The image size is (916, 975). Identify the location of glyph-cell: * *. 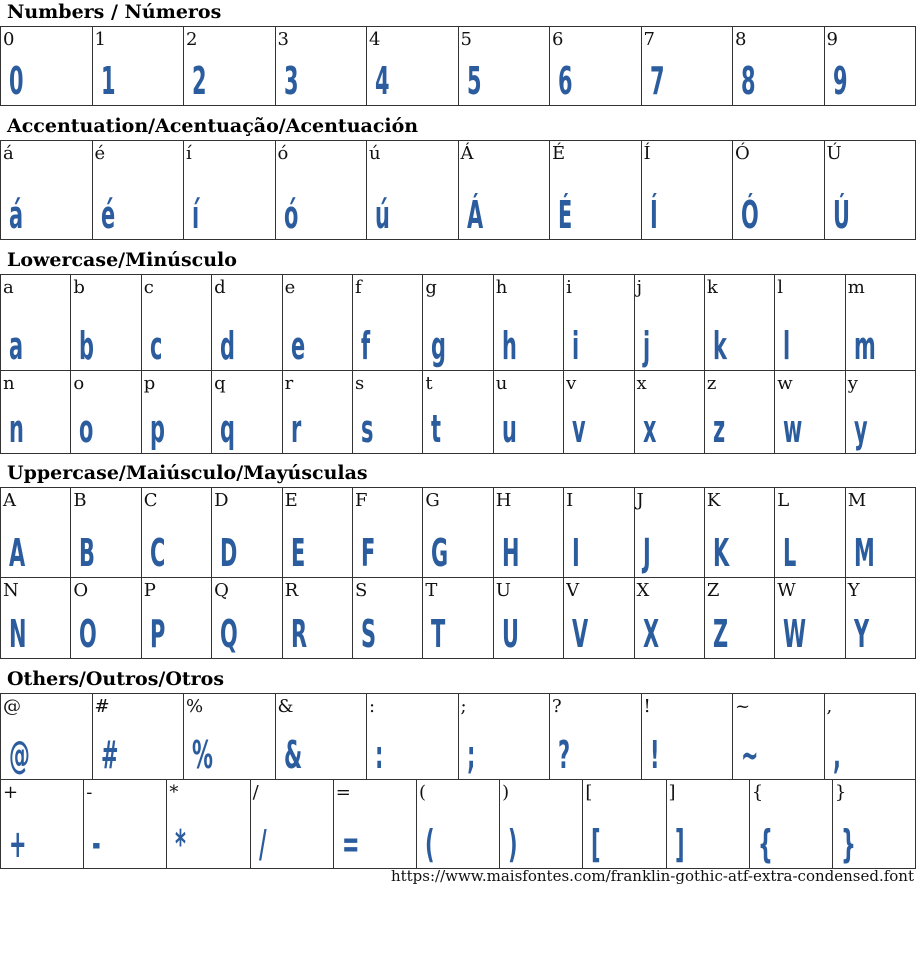
(207, 824).